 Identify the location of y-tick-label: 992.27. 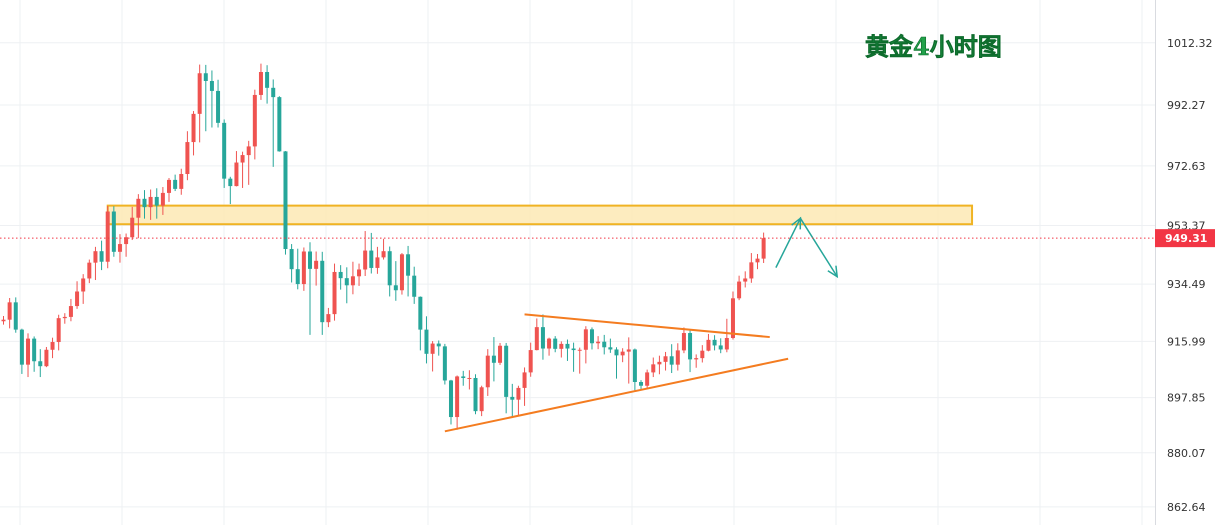
(1186, 105).